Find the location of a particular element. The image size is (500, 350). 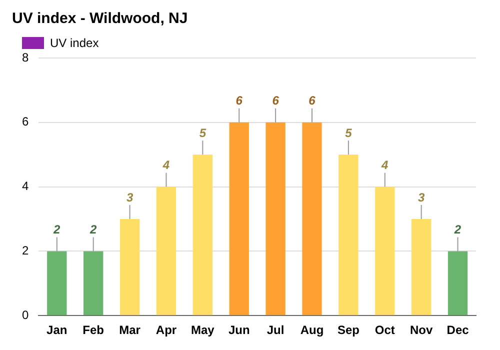

x-tick-label: Jul is located at coordinates (275, 330).